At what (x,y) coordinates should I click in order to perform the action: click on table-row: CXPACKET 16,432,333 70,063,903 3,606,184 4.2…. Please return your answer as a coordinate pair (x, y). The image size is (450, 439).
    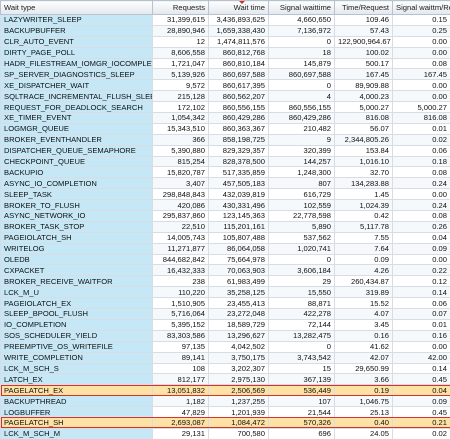
    Looking at the image, I should click on (225, 270).